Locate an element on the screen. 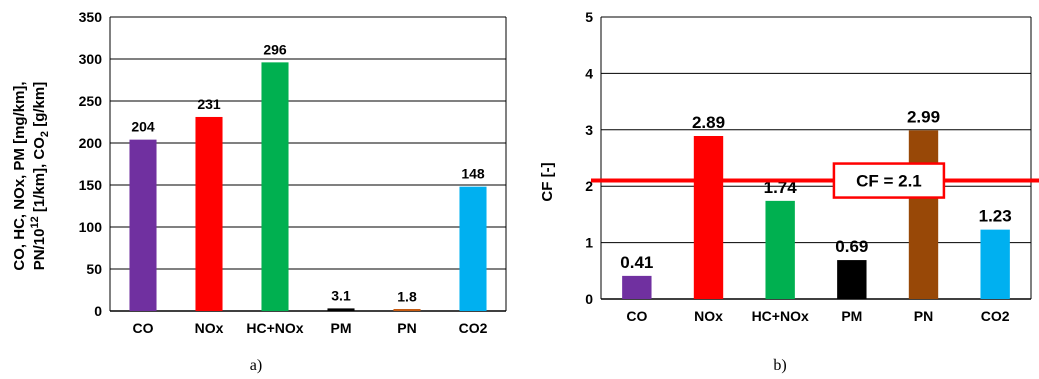 This screenshot has width=1039, height=379. data-label: 148 is located at coordinates (473, 174).